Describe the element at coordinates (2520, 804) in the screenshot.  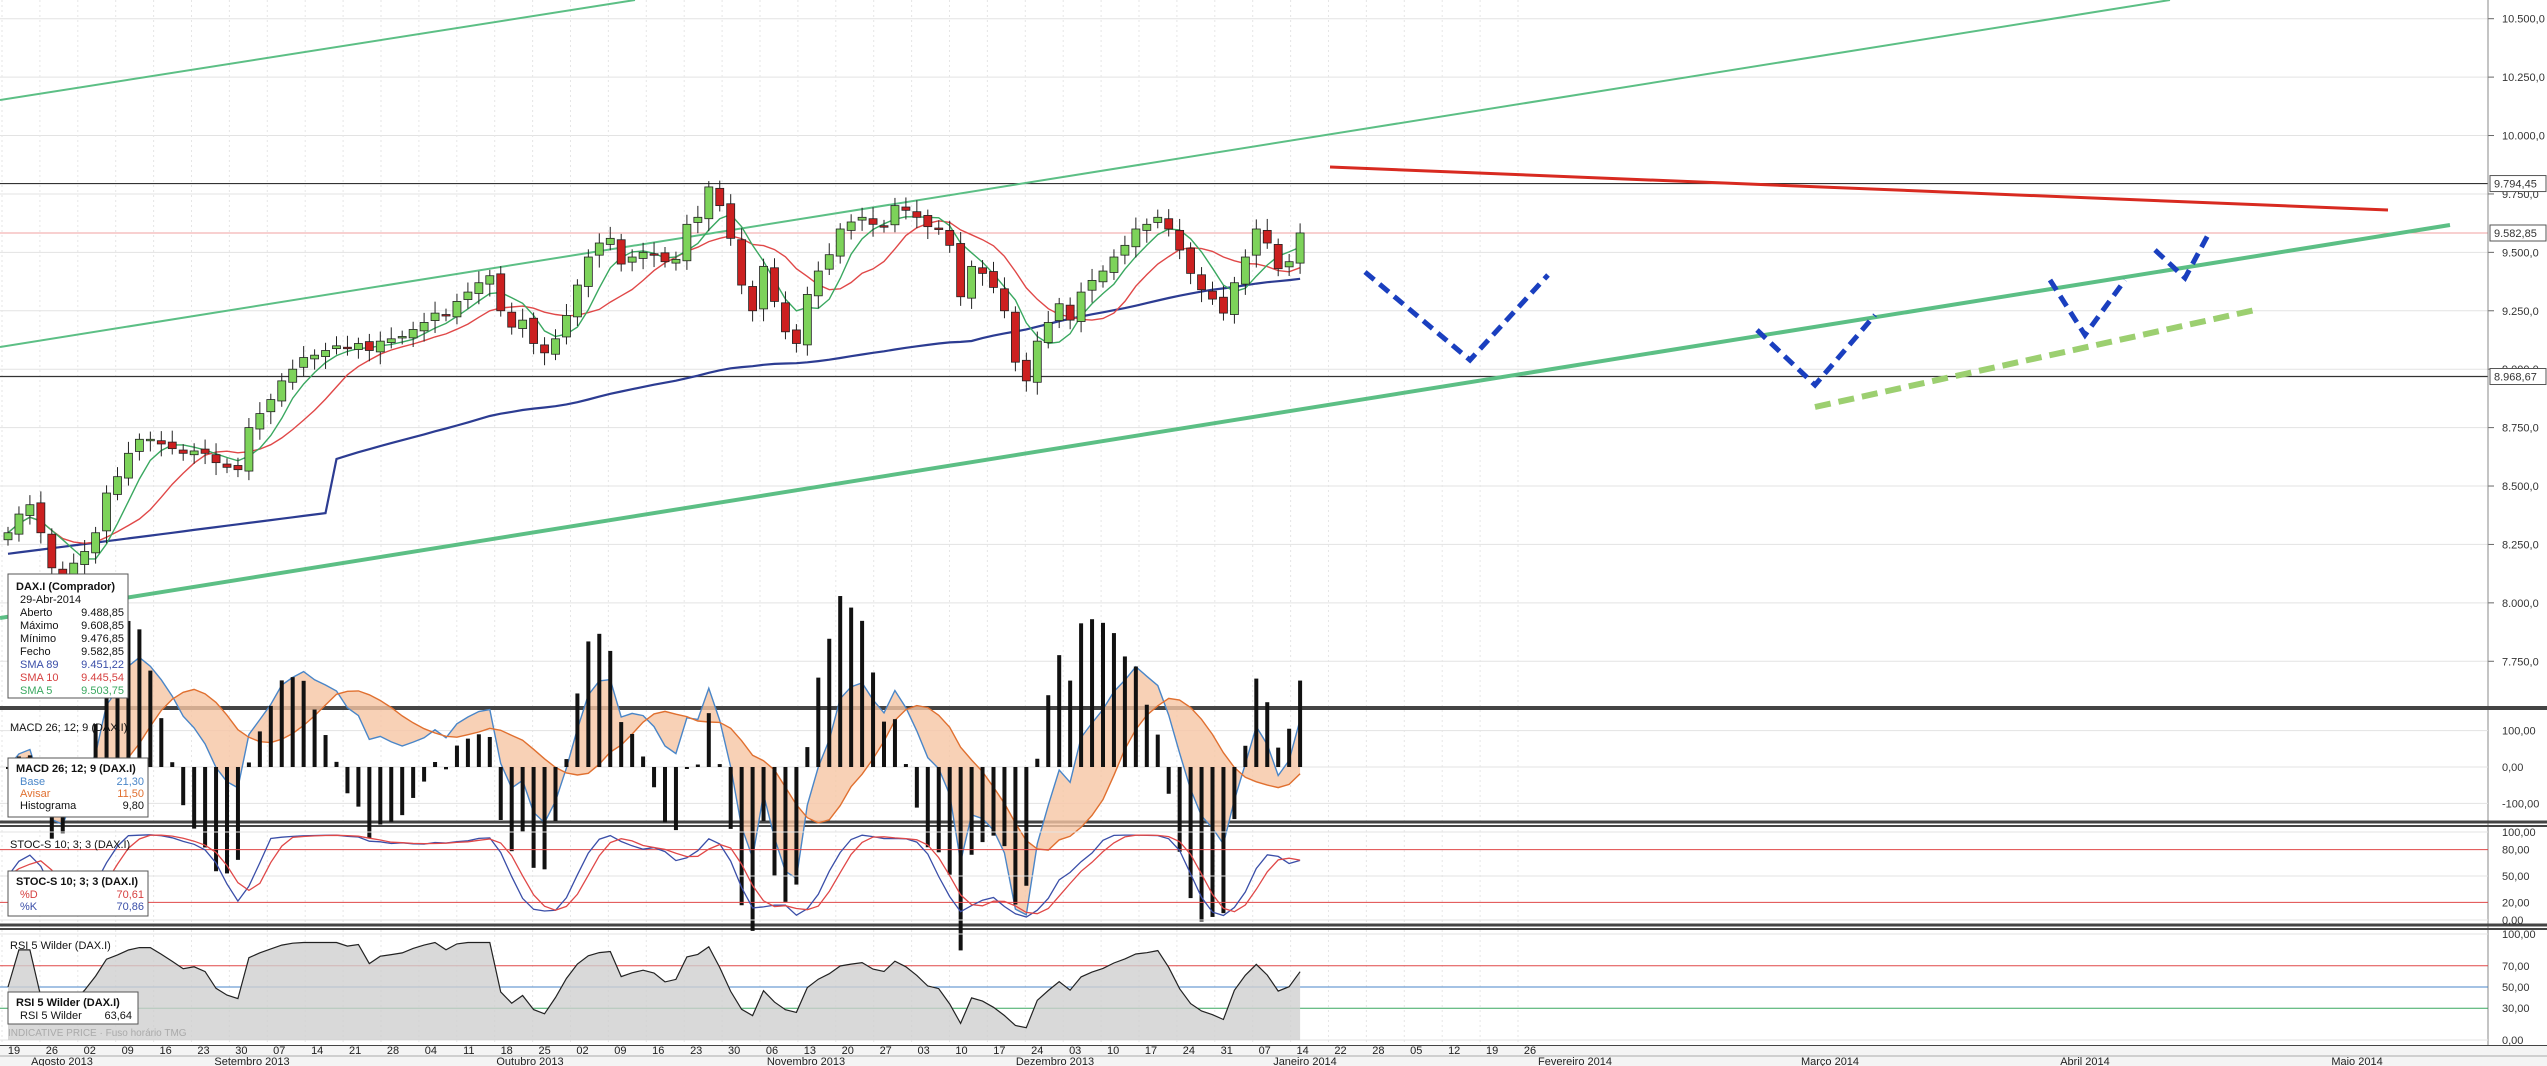
I see `macd-axis-tick: -100,00` at that location.